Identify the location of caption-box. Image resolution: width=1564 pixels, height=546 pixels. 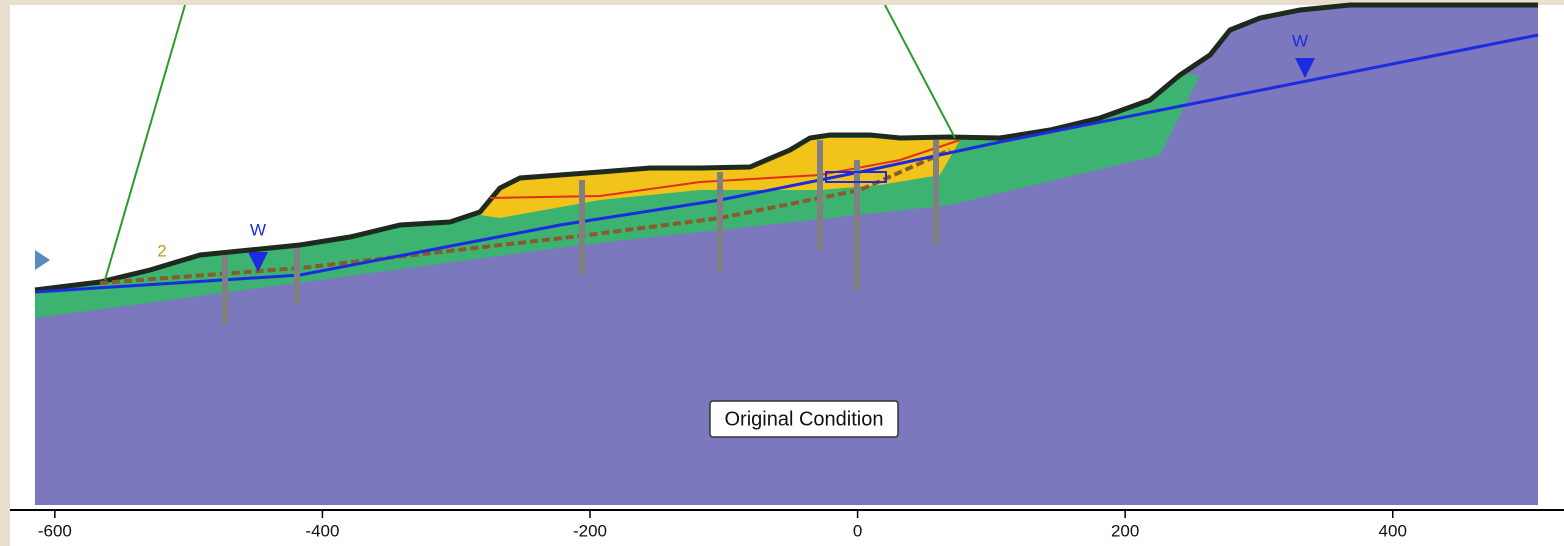
(804, 419).